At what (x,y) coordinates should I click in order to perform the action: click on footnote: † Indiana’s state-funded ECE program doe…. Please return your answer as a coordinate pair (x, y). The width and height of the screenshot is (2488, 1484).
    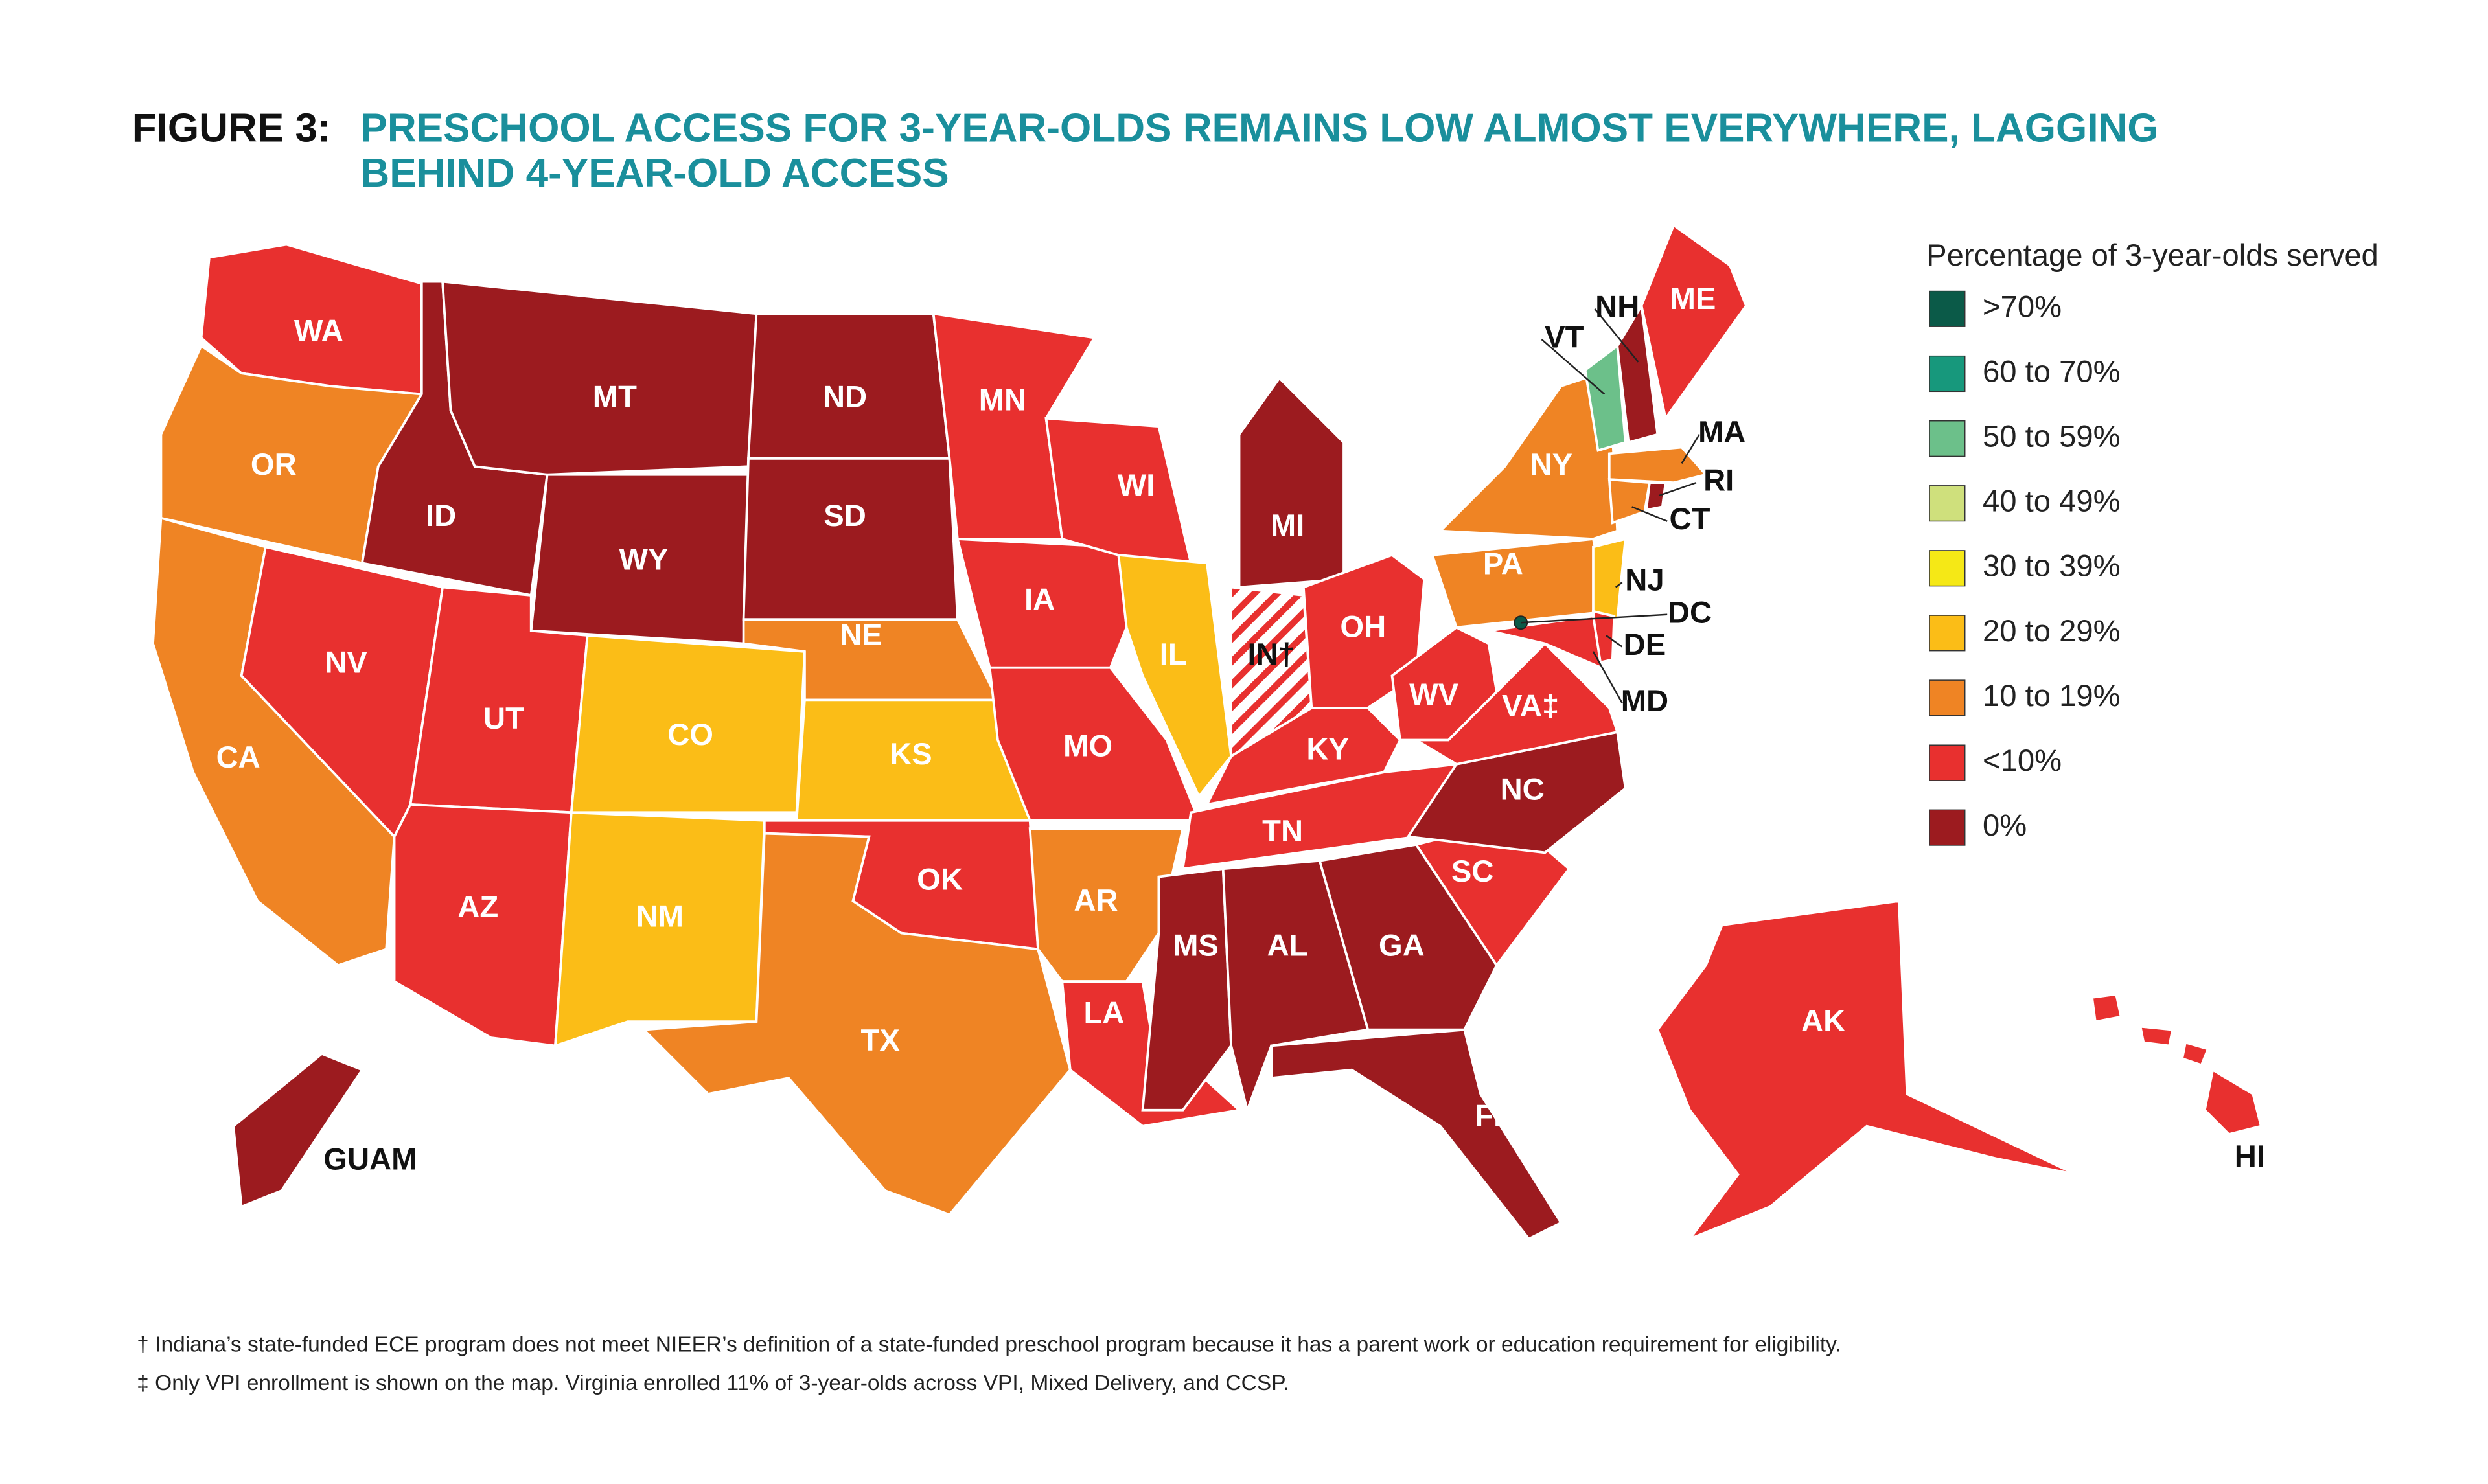
    Looking at the image, I should click on (989, 1344).